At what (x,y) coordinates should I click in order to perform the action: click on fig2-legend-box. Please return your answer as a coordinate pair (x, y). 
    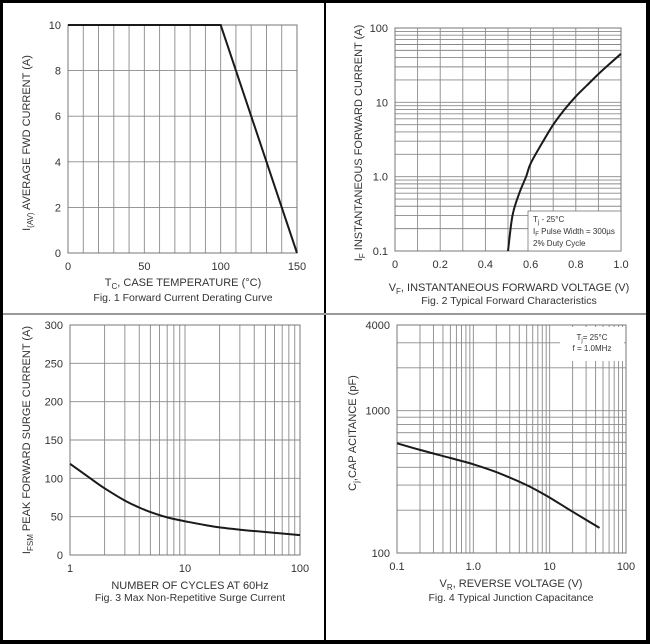
    Looking at the image, I should click on (574, 231).